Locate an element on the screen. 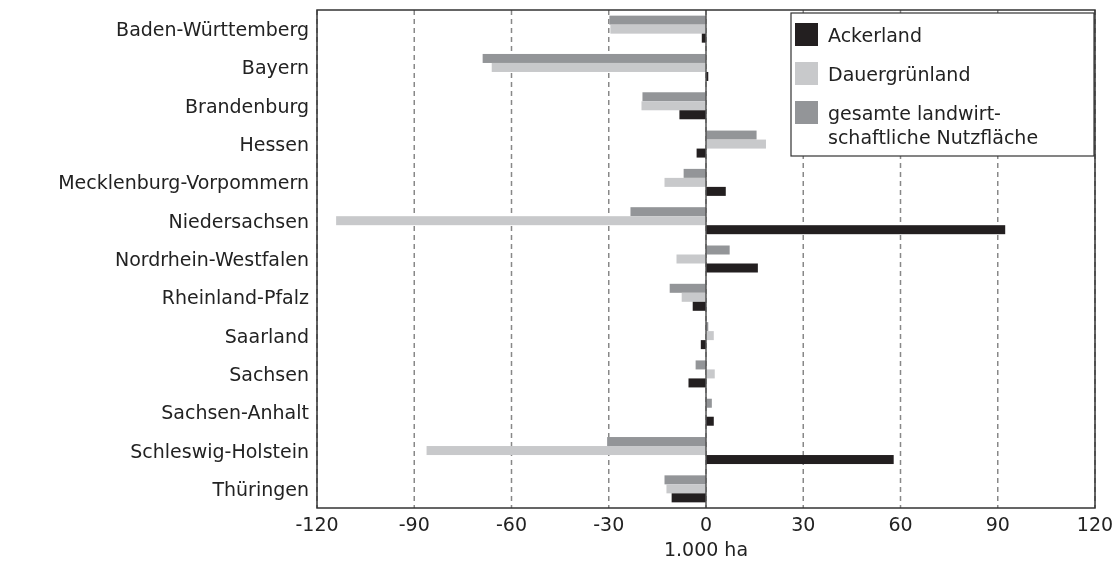 The height and width of the screenshot is (568, 1112). y-tick-label: Schleswig-Holstein is located at coordinates (219, 450).